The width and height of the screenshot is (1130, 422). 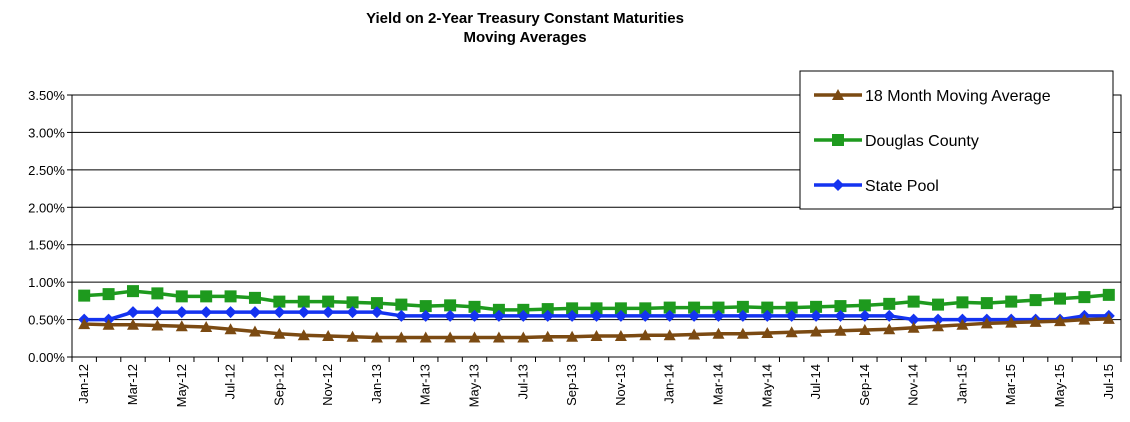 I want to click on series-18-month-moving-average, so click(x=596, y=327).